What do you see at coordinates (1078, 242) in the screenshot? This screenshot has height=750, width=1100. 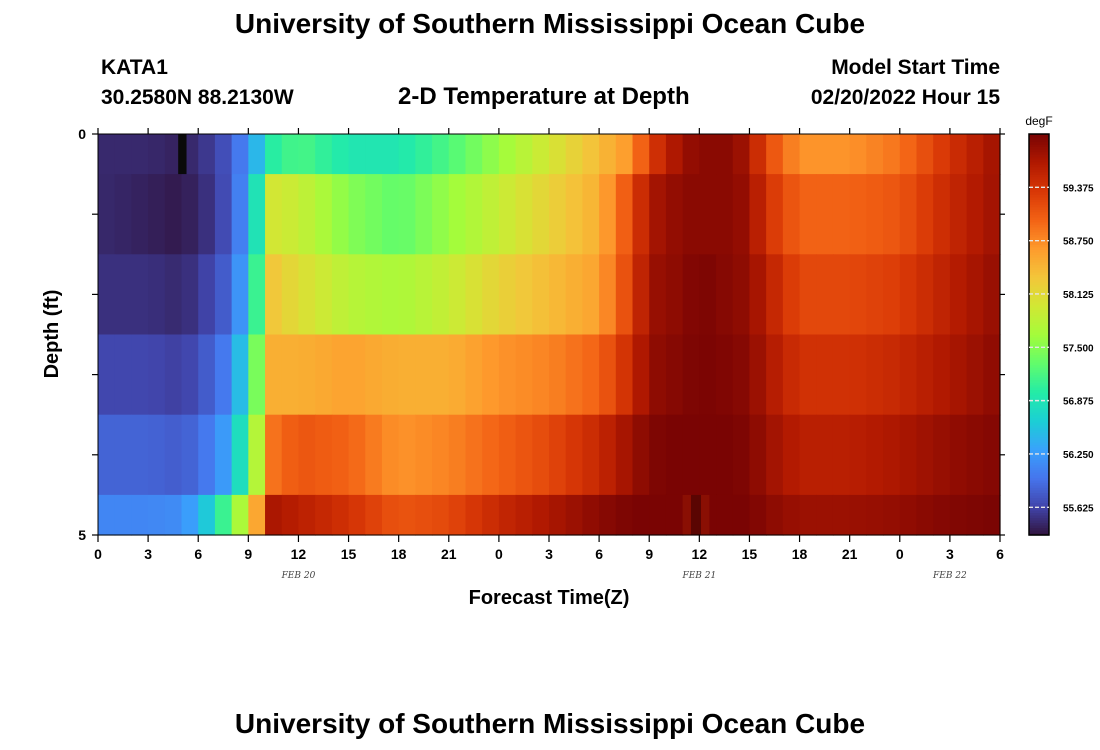 I see `colorbar-tick-label: 58.750` at bounding box center [1078, 242].